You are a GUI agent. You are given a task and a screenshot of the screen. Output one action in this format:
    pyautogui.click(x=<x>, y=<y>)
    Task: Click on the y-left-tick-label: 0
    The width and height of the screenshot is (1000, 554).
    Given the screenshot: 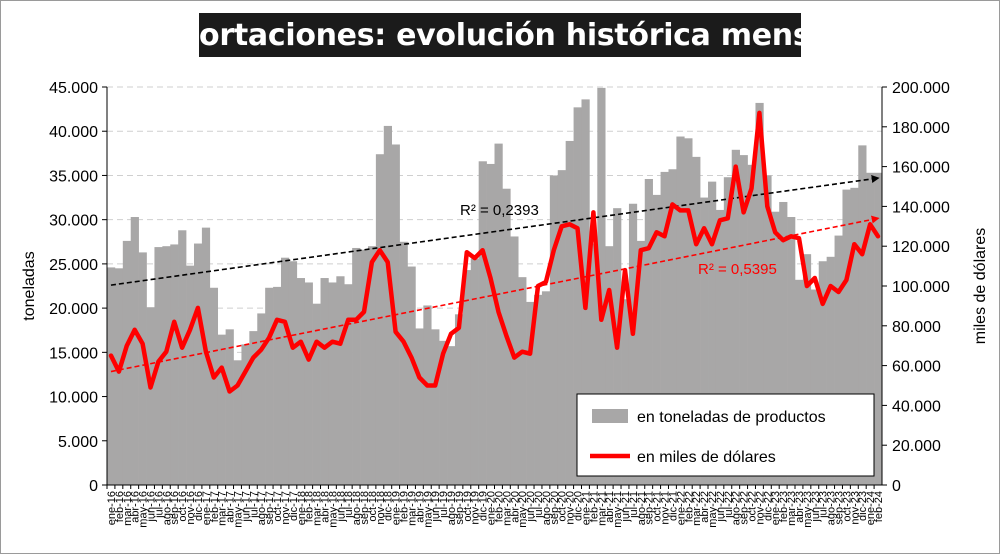 What is the action you would take?
    pyautogui.click(x=93, y=486)
    